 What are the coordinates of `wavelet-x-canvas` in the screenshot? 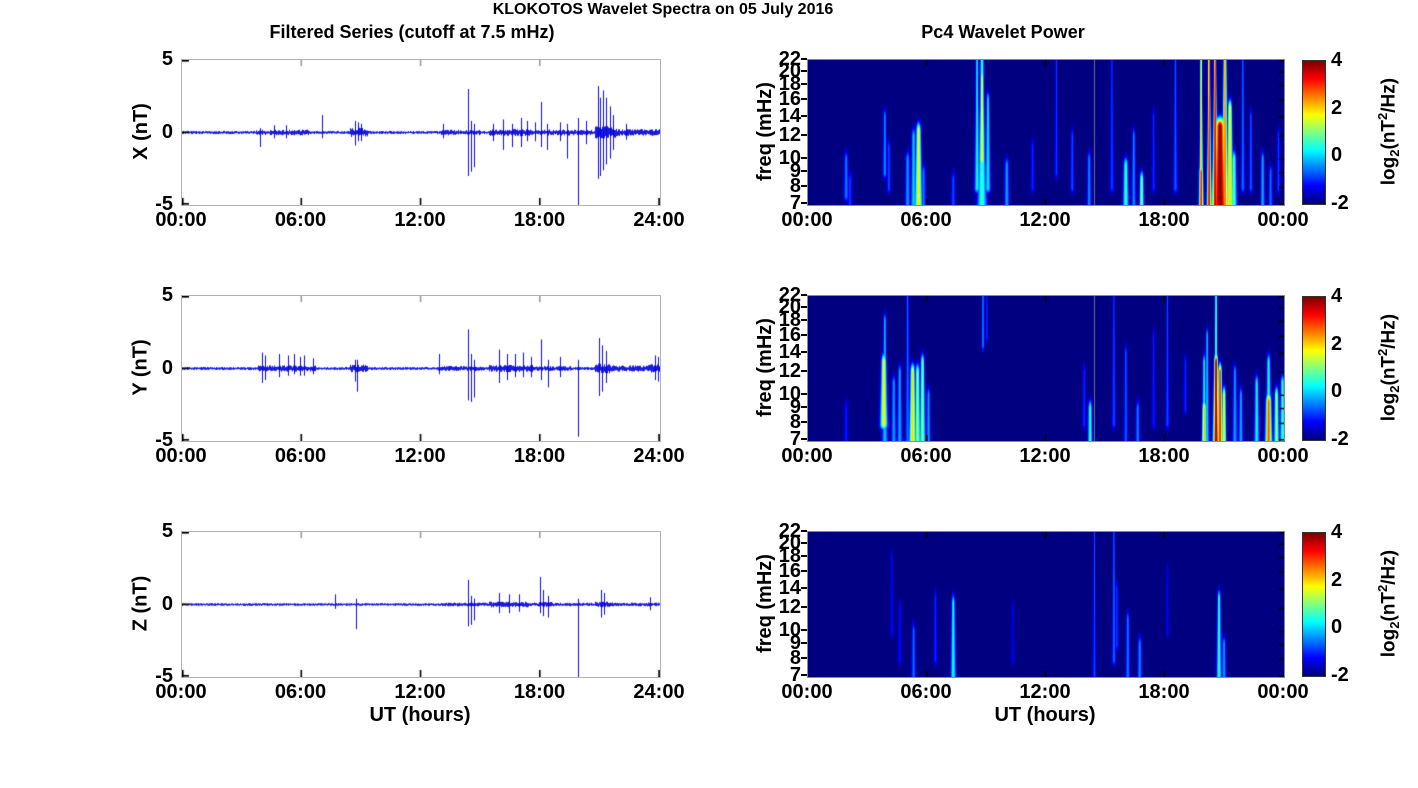 It's located at (1046, 132).